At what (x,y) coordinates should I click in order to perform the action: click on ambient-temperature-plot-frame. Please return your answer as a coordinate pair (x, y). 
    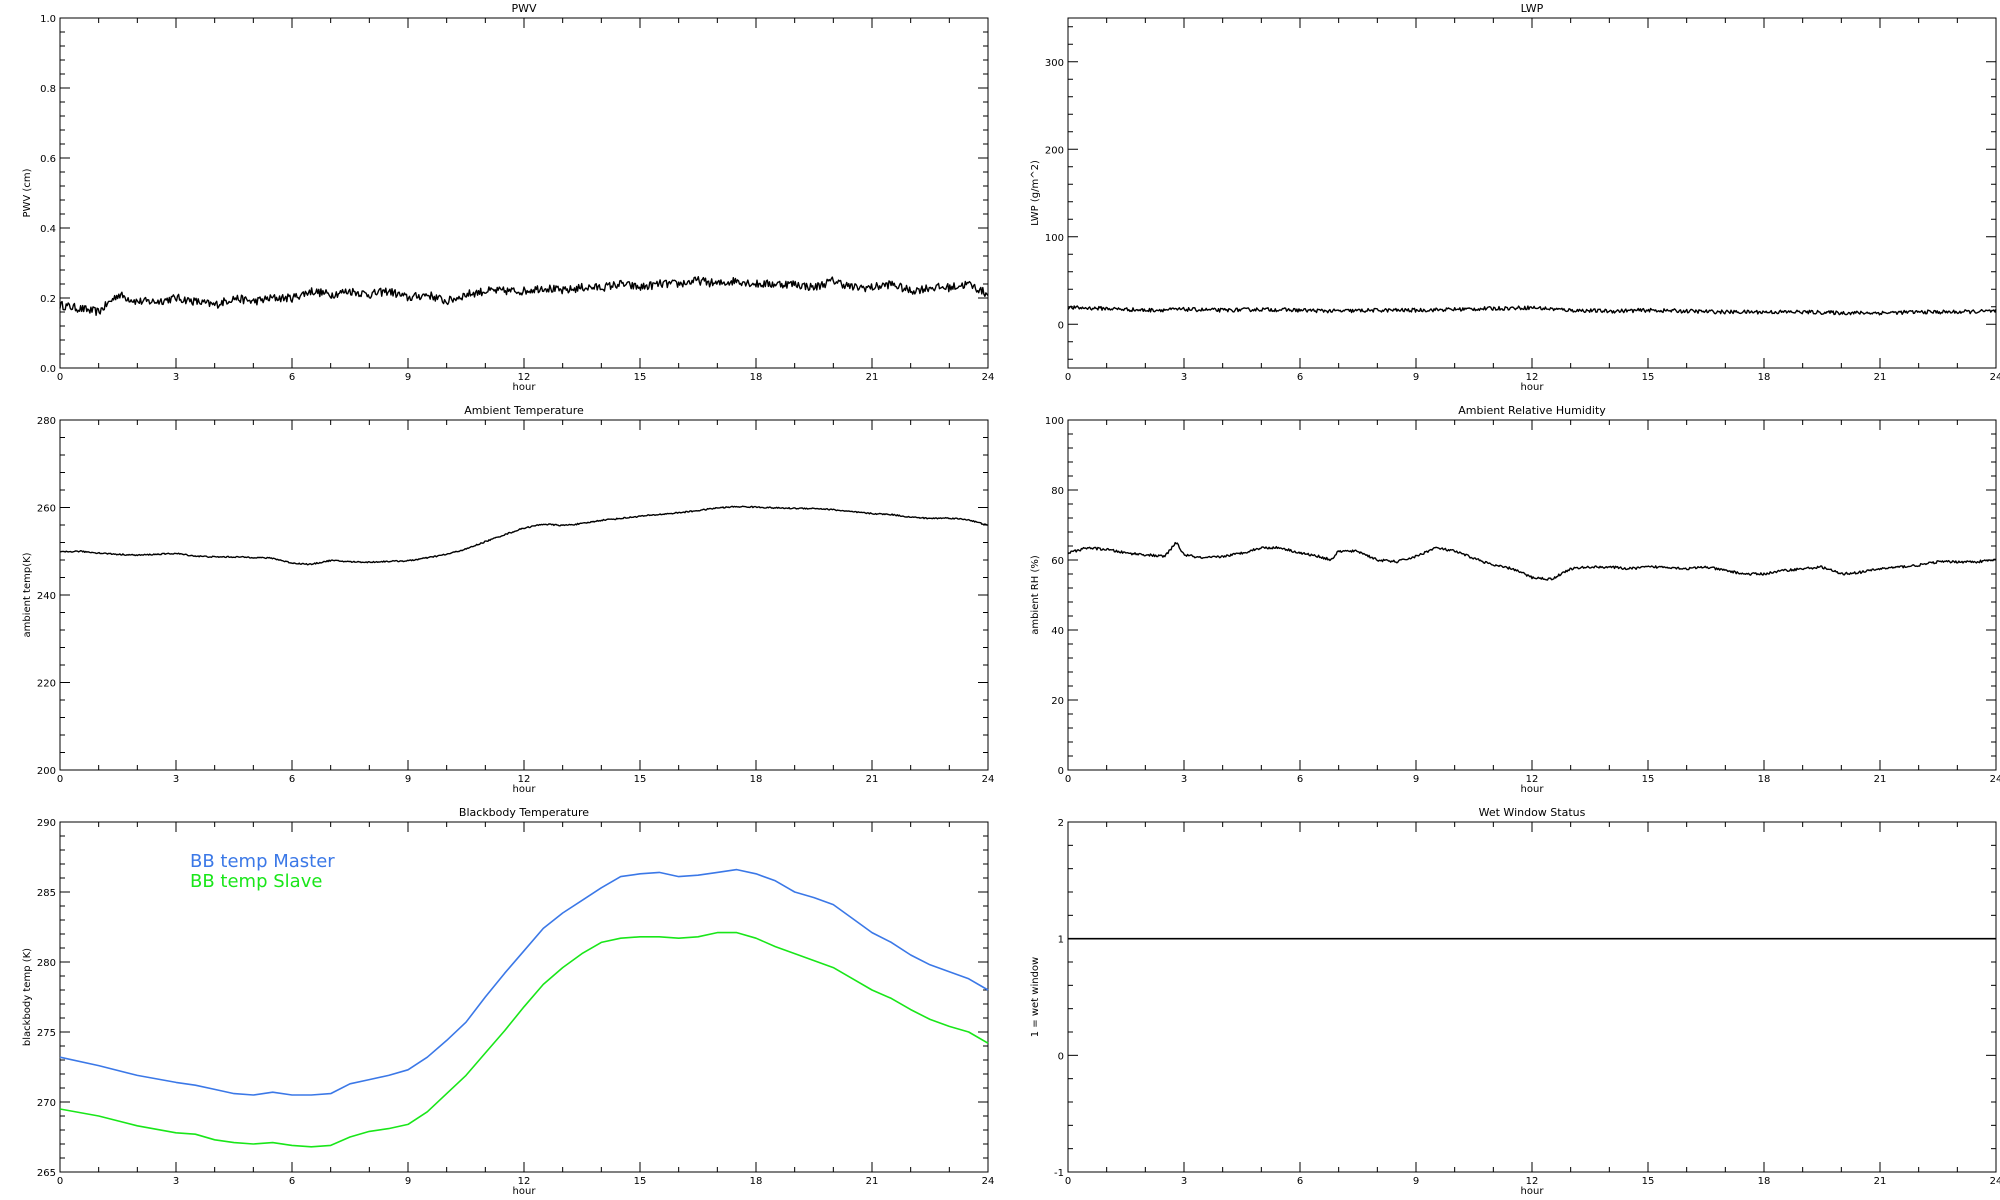
    Looking at the image, I should click on (524, 595).